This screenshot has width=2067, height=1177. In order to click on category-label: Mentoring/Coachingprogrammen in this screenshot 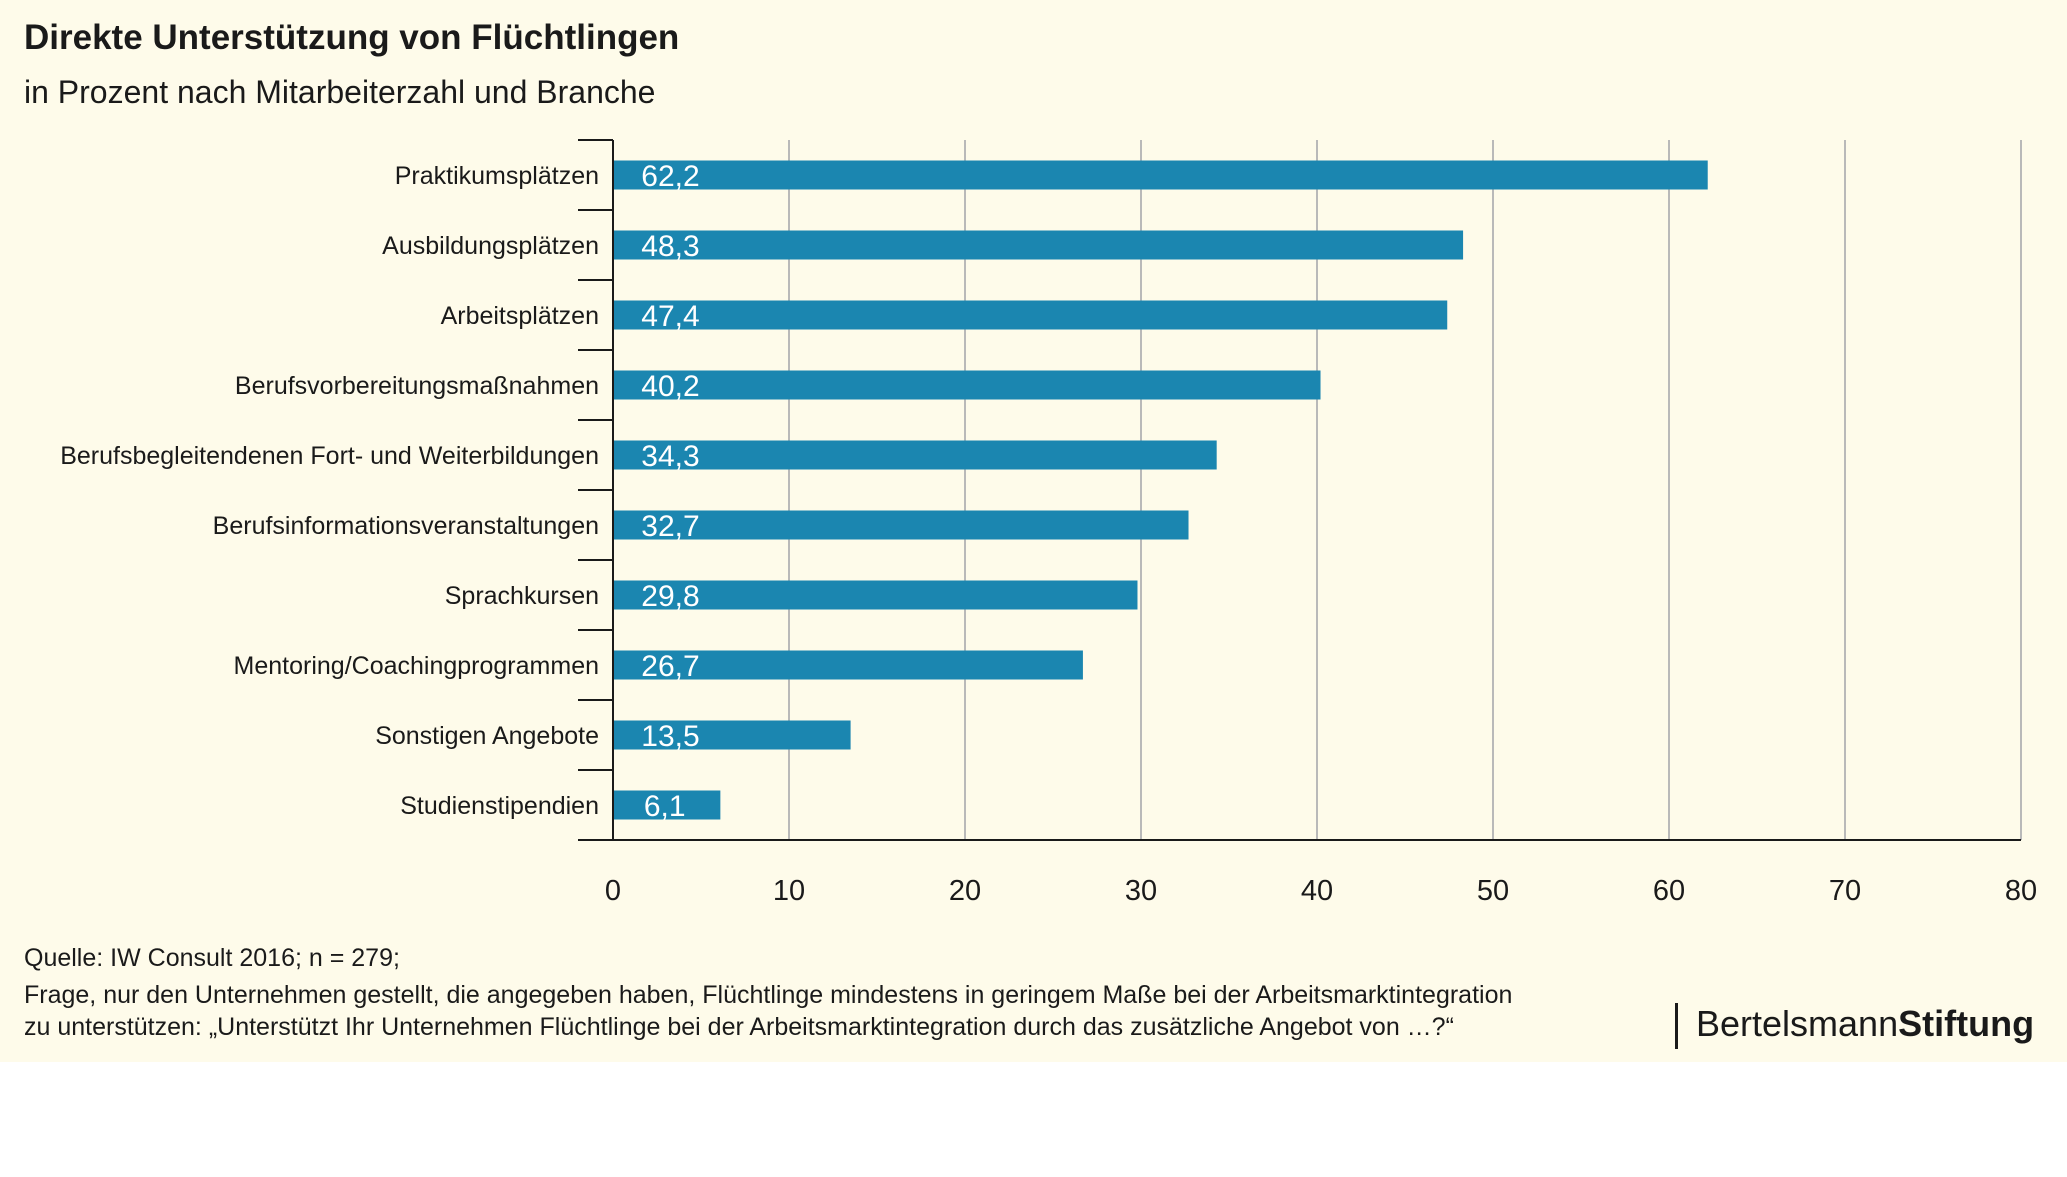, I will do `click(416, 666)`.